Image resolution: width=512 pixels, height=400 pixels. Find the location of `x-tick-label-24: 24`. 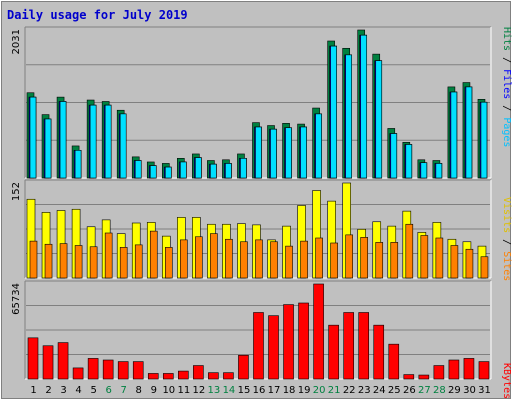

x-tick-label-24: 24 is located at coordinates (379, 390).